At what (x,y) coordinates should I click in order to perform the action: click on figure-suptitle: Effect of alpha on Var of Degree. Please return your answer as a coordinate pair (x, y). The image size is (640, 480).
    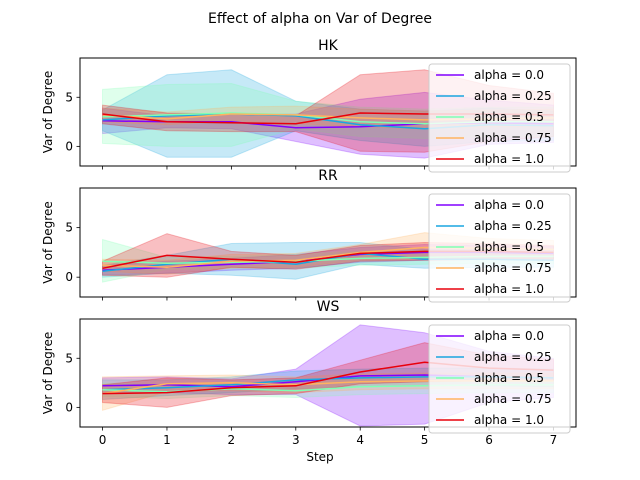
    Looking at the image, I should click on (320, 19).